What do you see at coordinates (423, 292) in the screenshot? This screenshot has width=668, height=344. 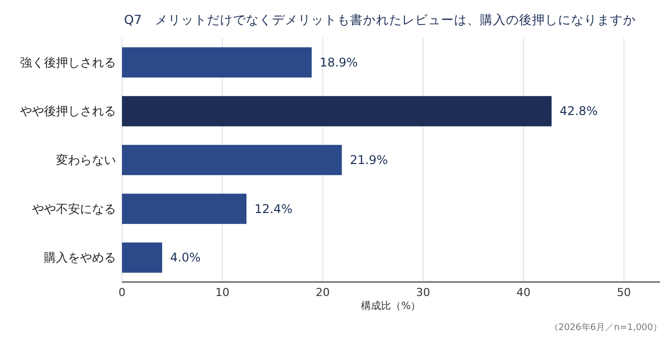 I see `x-tick-label: 30` at bounding box center [423, 292].